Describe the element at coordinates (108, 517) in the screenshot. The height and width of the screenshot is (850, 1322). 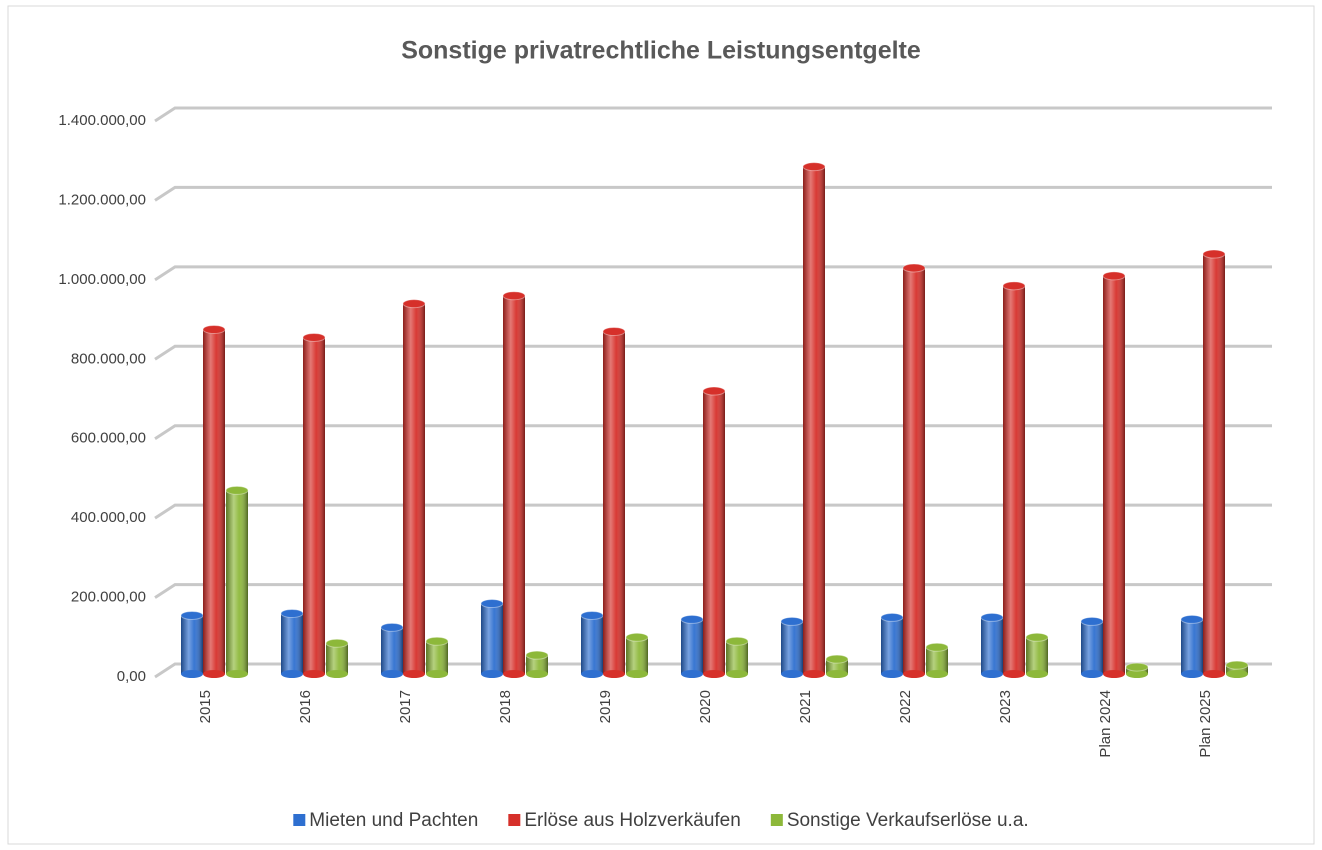
I see `y-tick-label: 400.000,00` at that location.